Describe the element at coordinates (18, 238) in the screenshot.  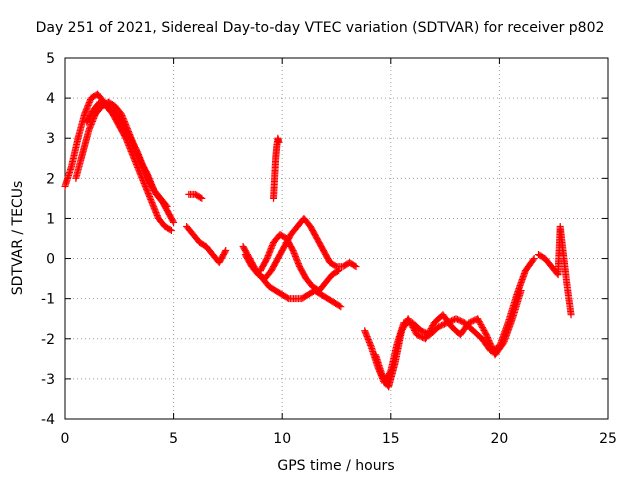
I see `y-axis-label: SDTVAR / TECUs` at that location.